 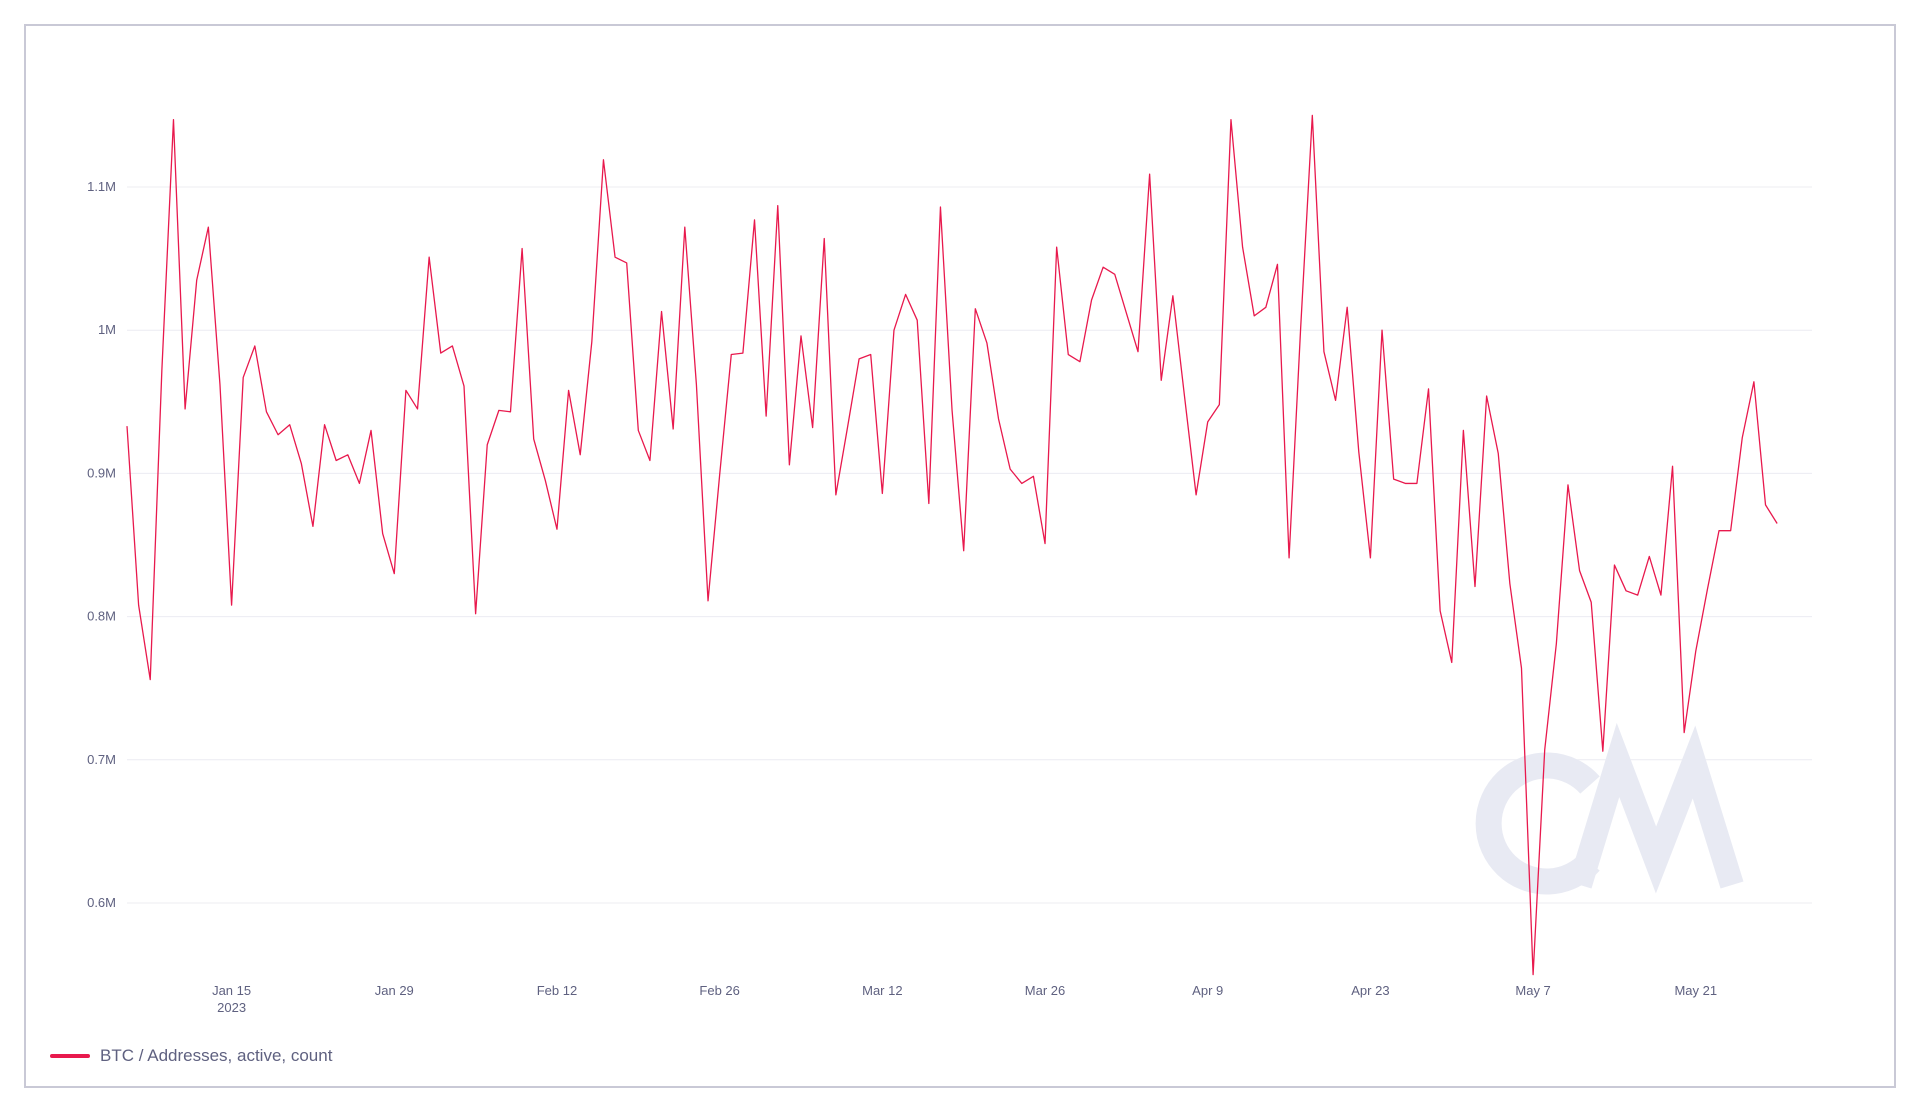 What do you see at coordinates (101, 759) in the screenshot?
I see `y-tick-label: 0.7M` at bounding box center [101, 759].